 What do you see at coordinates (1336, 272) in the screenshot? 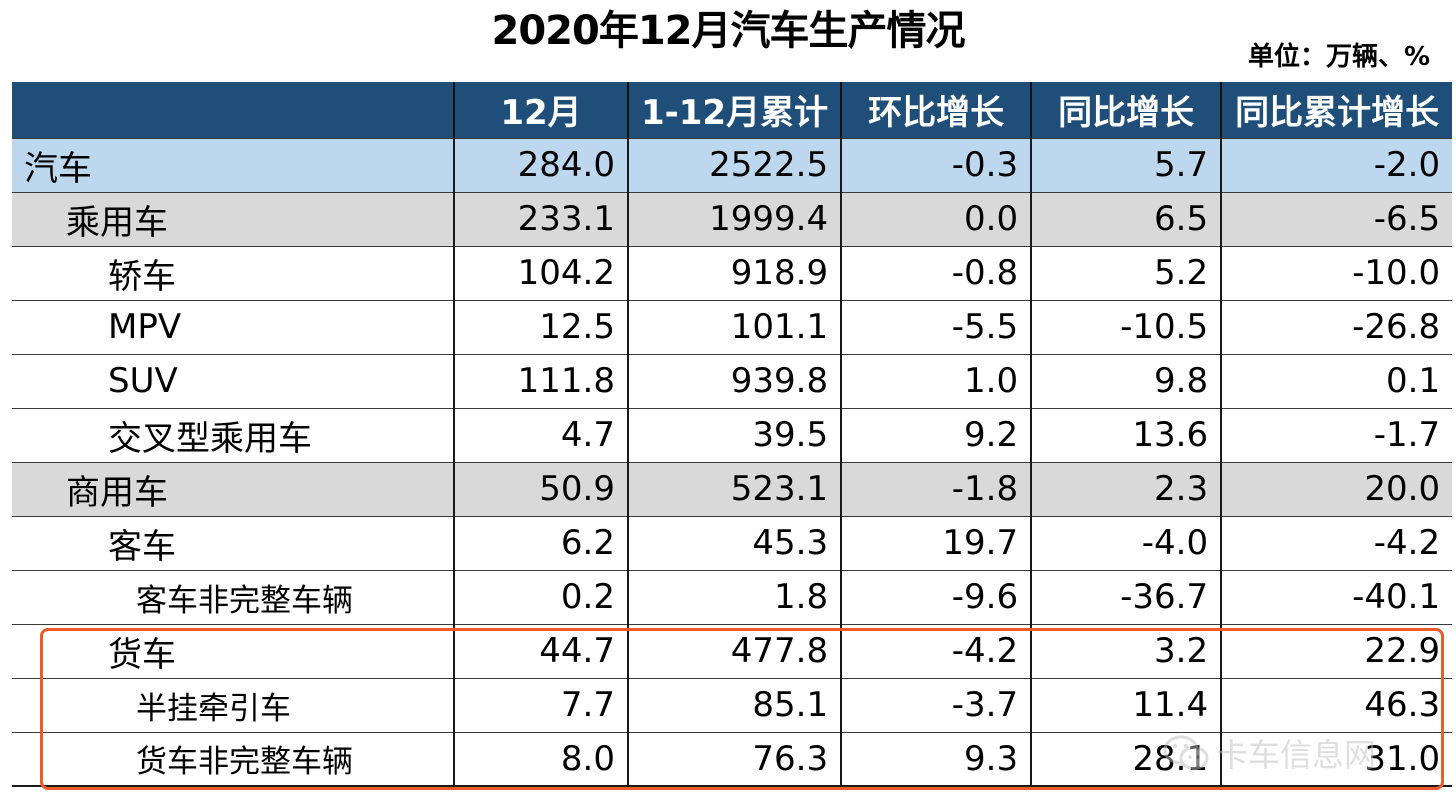
I see `table-cell: -10.0` at bounding box center [1336, 272].